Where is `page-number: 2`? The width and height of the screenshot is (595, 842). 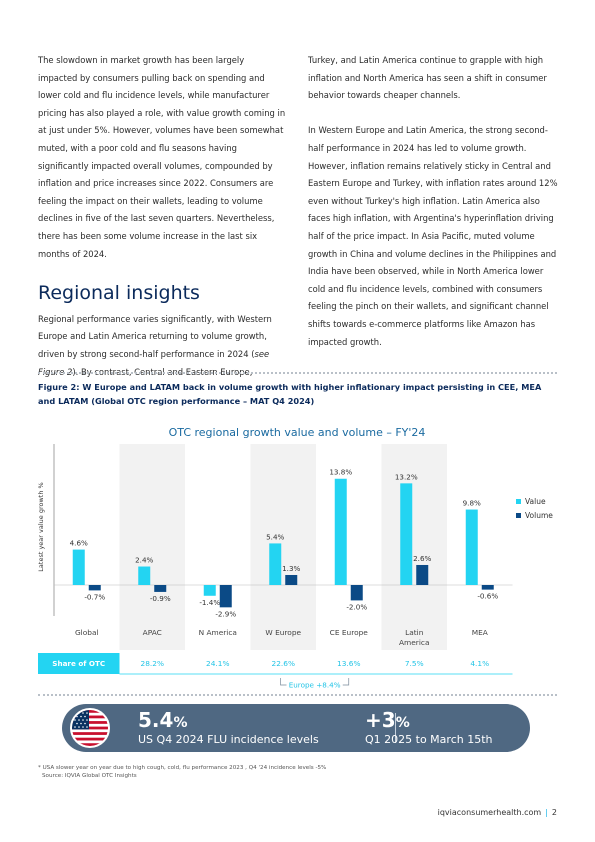 page-number: 2 is located at coordinates (554, 812).